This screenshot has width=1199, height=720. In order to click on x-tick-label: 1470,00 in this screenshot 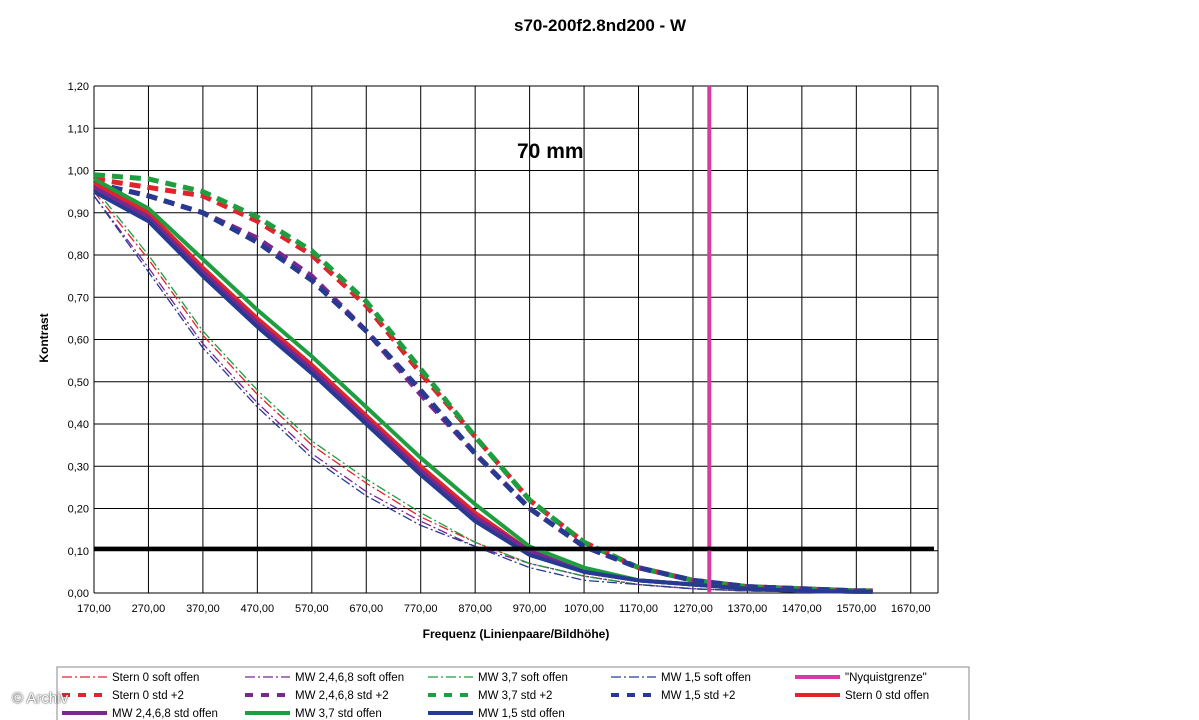, I will do `click(802, 609)`.